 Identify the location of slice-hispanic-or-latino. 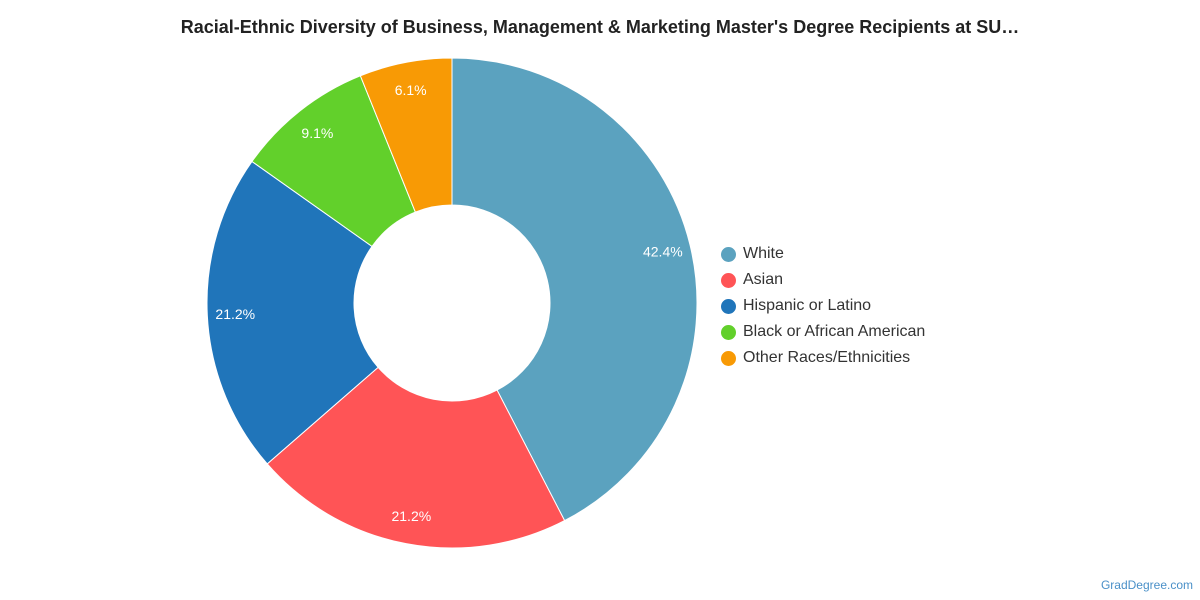
(292, 312).